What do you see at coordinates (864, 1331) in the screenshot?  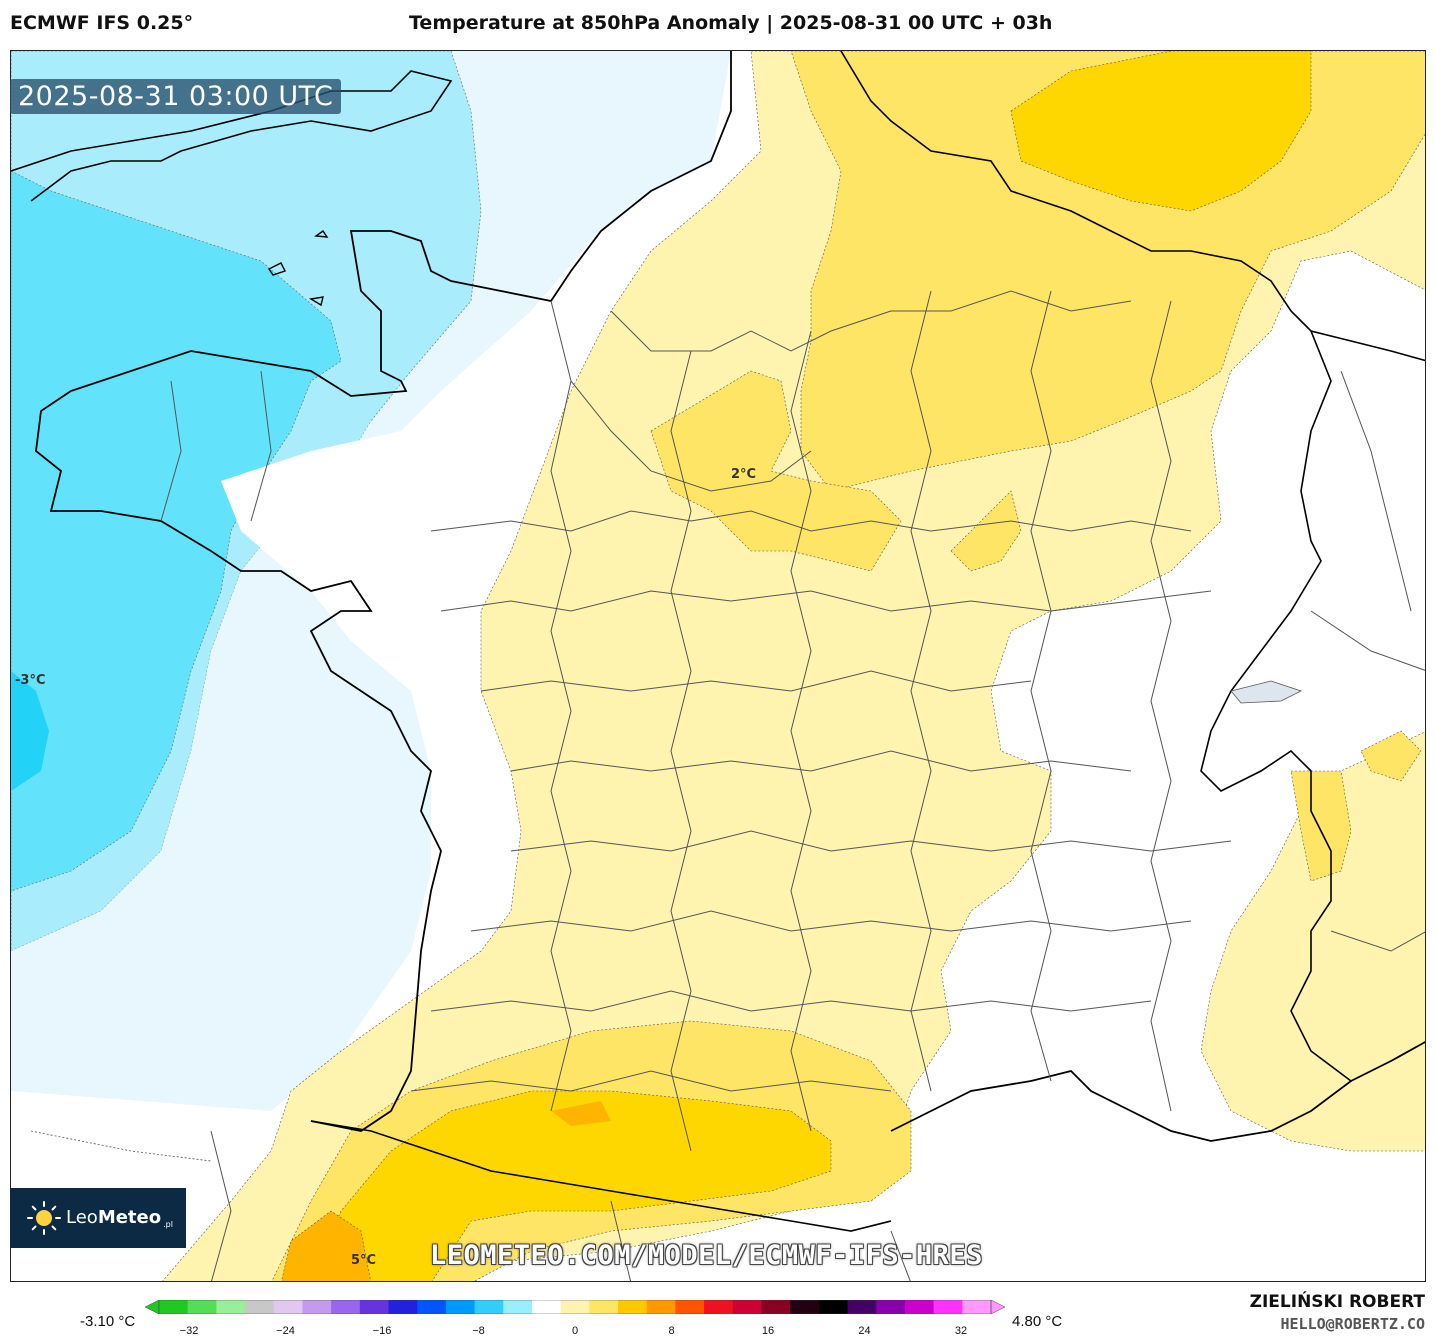 I see `colorbar-tick-label: 24` at bounding box center [864, 1331].